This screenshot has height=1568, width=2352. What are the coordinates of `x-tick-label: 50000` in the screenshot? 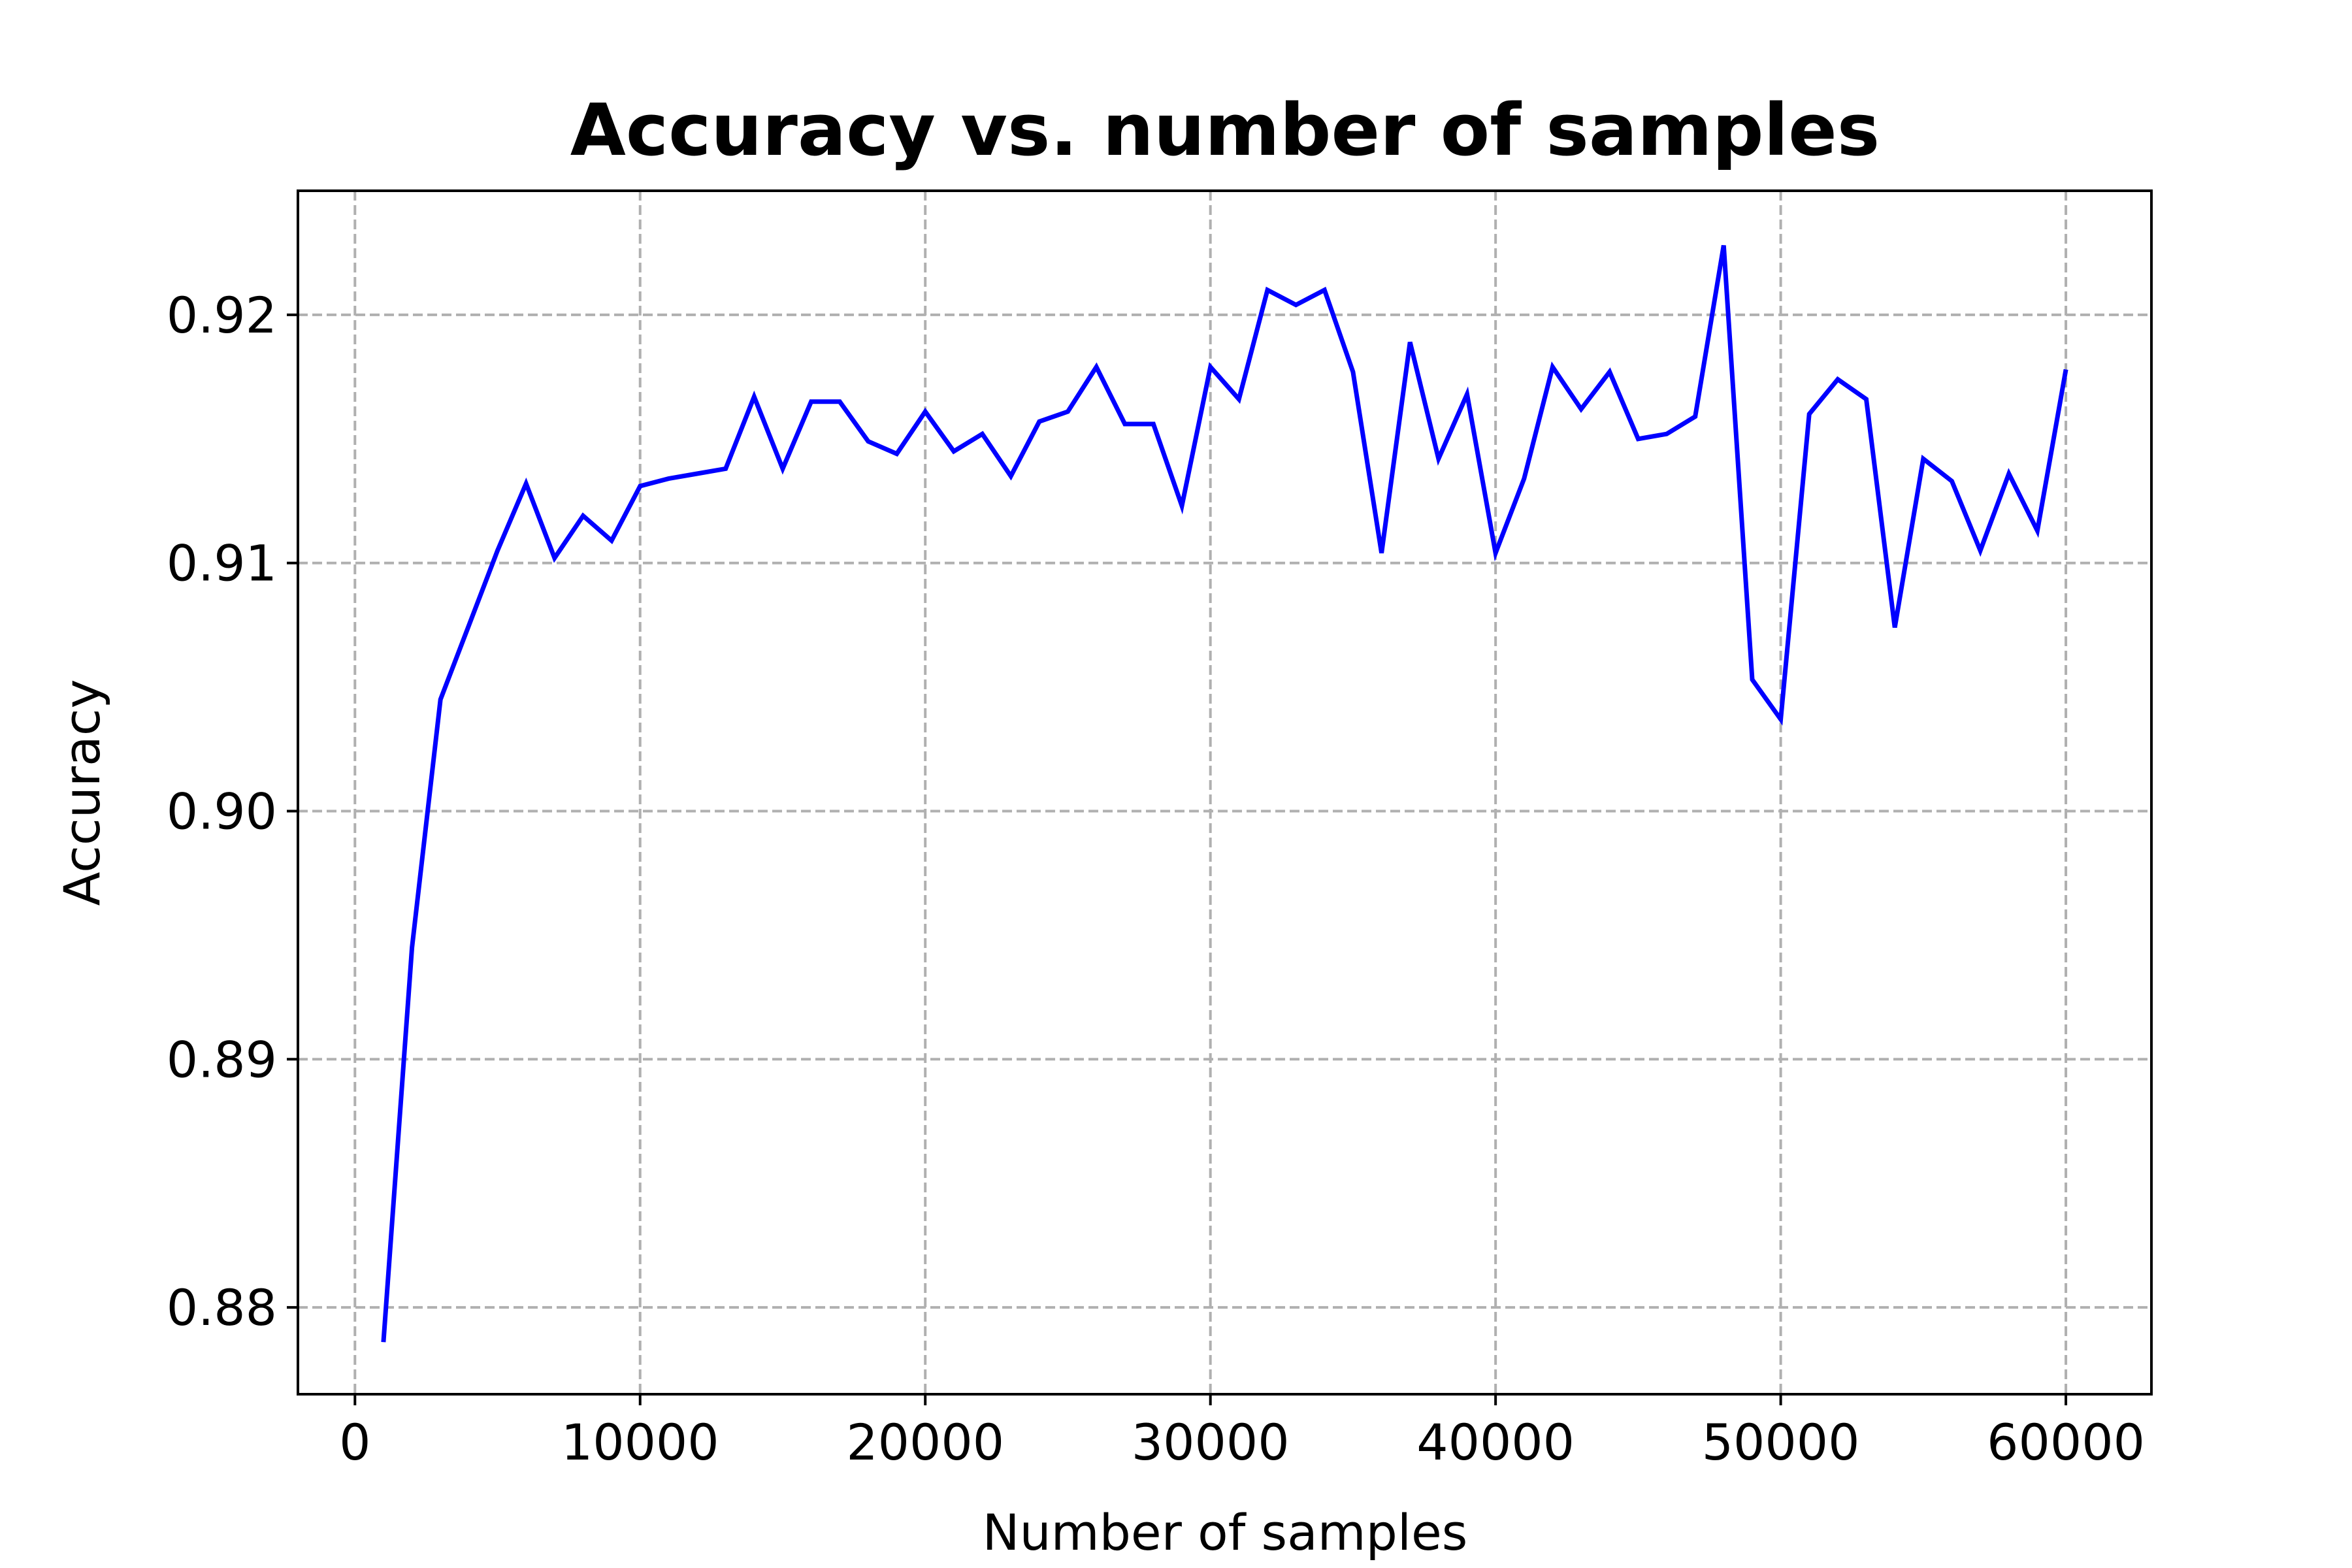 It's located at (1781, 1442).